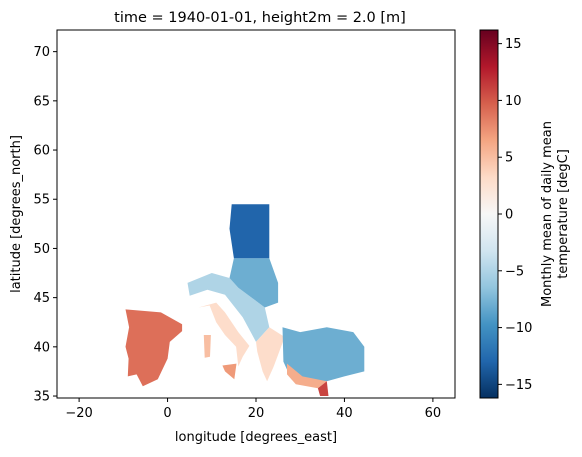 The image size is (582, 457). What do you see at coordinates (207, 346) in the screenshot?
I see `region-sardinia` at bounding box center [207, 346].